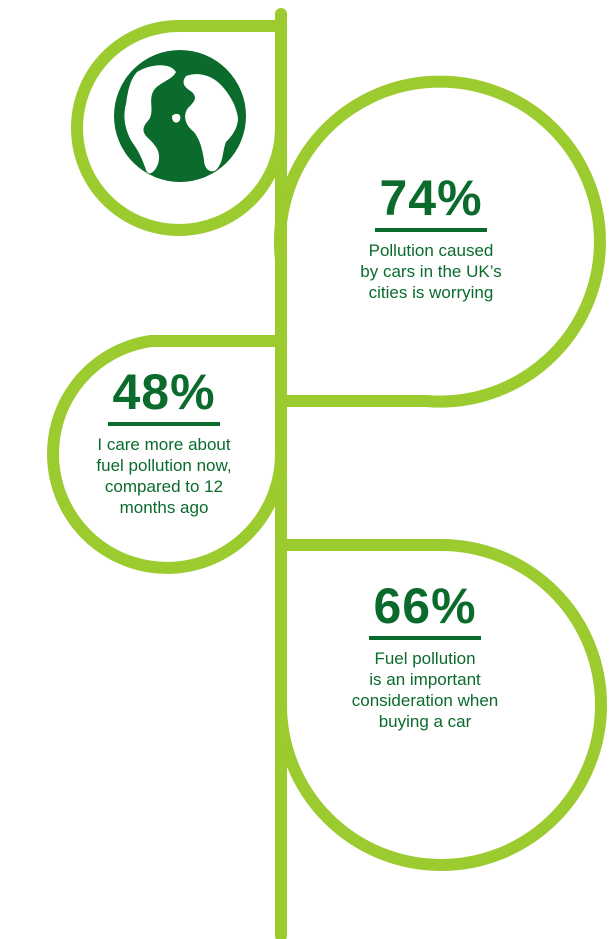 Image resolution: width=610 pixels, height=939 pixels. I want to click on globe-icon, so click(180, 116).